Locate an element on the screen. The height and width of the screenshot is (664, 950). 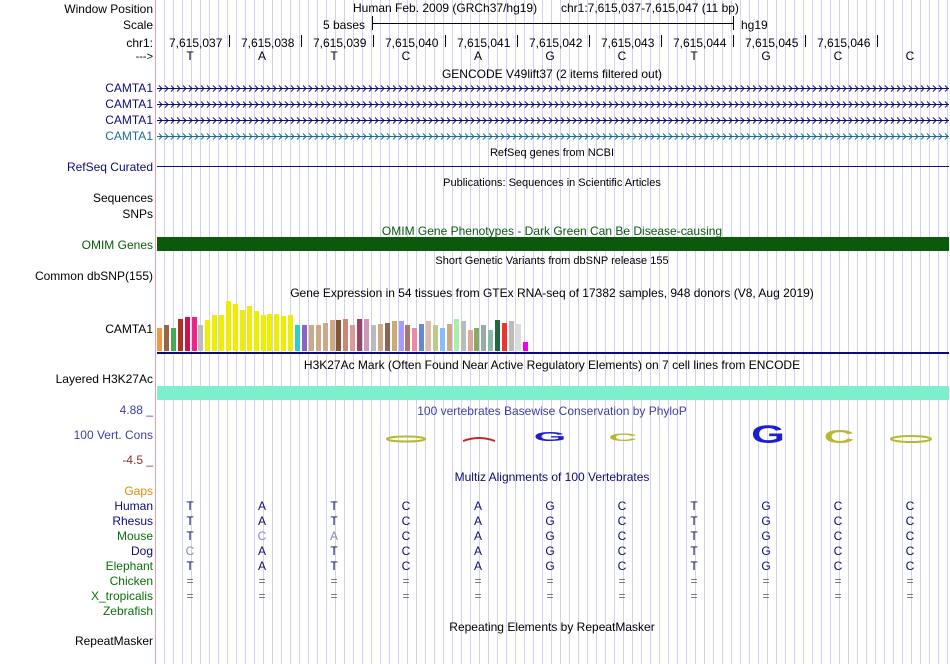
species-label: Dog is located at coordinates (141, 551).